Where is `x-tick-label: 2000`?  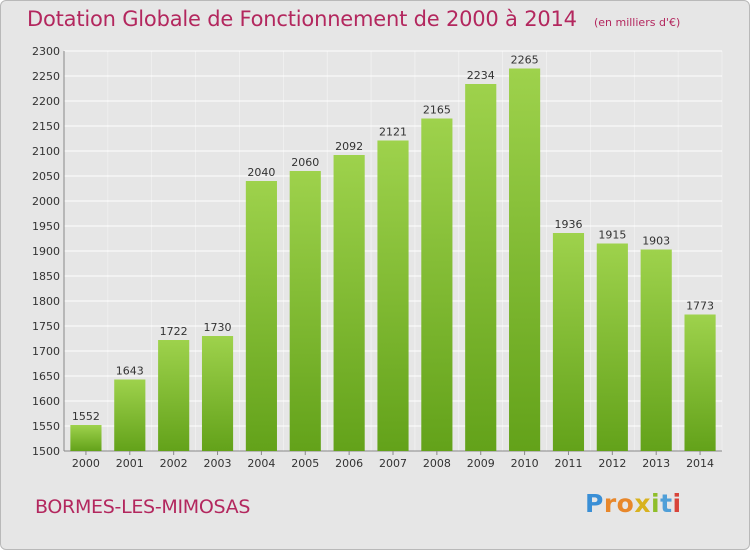
x-tick-label: 2000 is located at coordinates (86, 463).